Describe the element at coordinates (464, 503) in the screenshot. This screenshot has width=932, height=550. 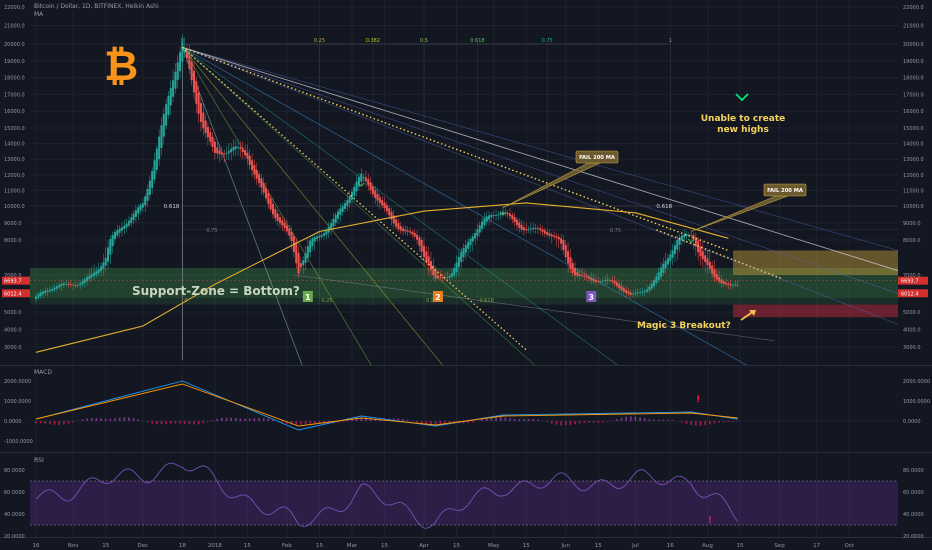
I see `rsi-band` at that location.